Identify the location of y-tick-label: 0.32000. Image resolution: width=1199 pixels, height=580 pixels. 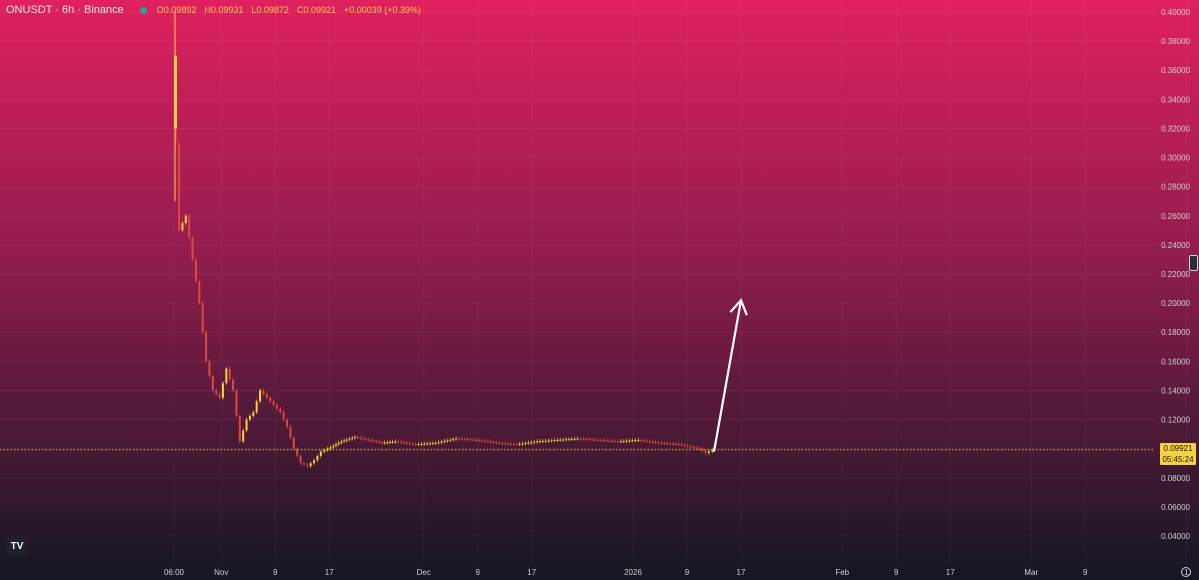
(1175, 128).